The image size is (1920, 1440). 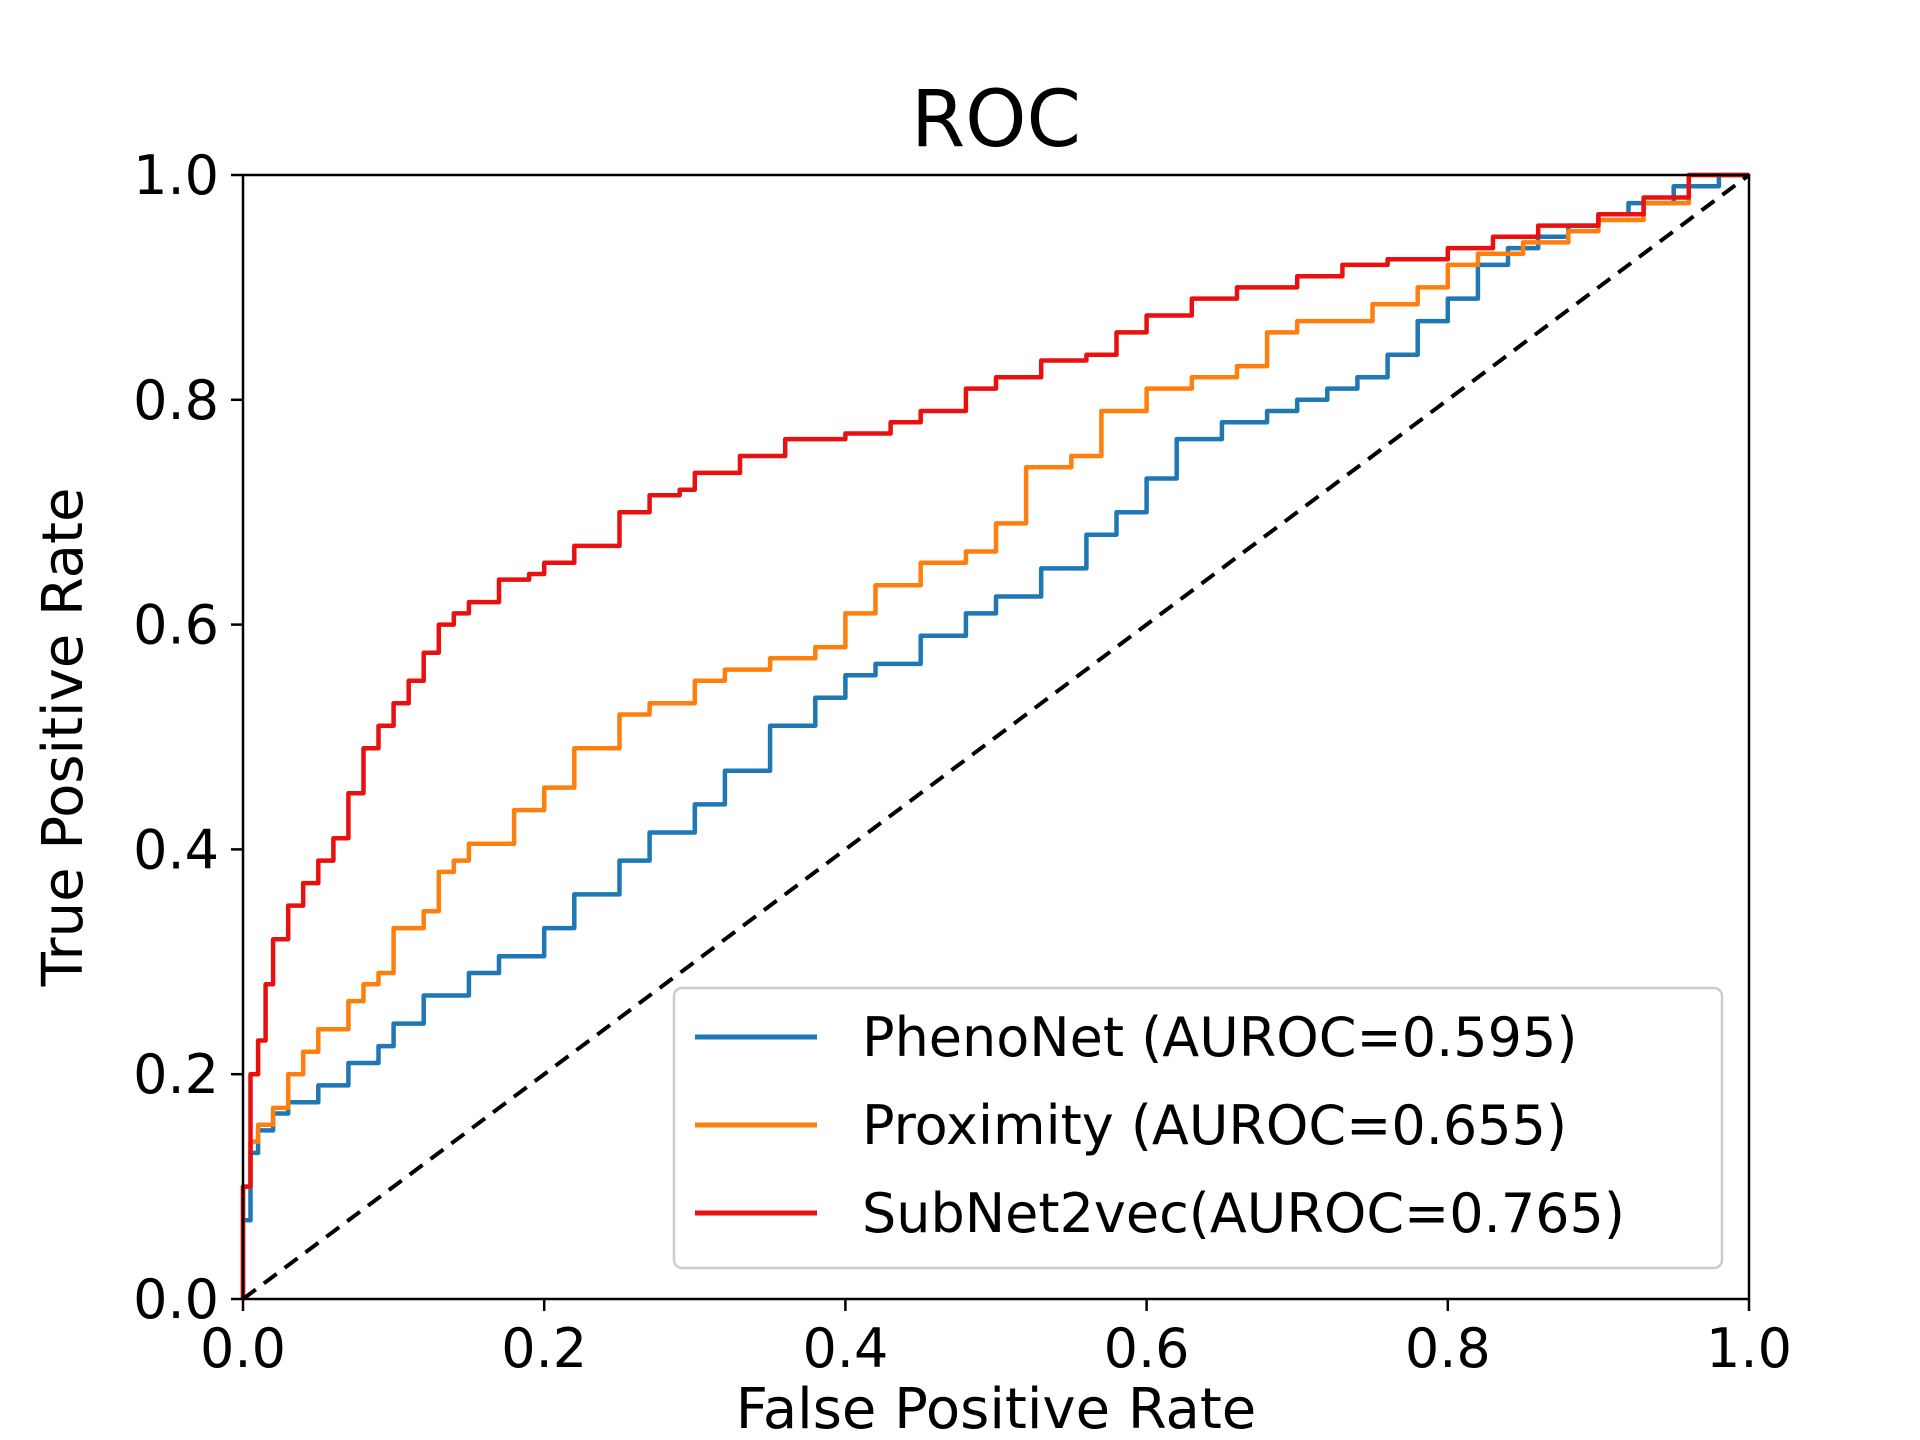 I want to click on legend-label-subnet2vec: SubNet2vec(AUROC=0.765), so click(x=1243, y=1213).